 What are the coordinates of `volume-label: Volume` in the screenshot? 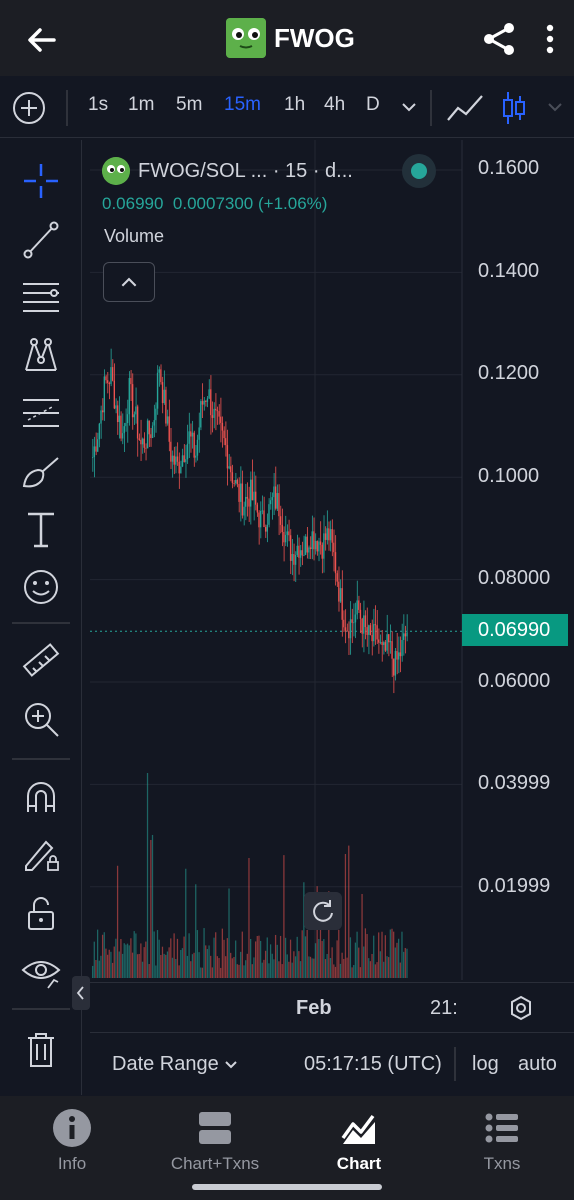 It's located at (134, 236).